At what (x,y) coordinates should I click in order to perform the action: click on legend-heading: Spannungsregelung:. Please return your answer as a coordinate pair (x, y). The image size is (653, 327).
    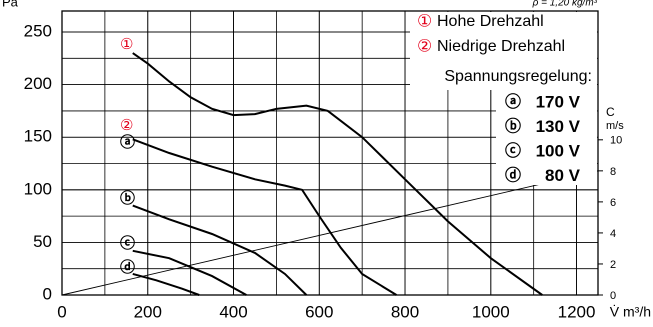
    Looking at the image, I should click on (518, 76).